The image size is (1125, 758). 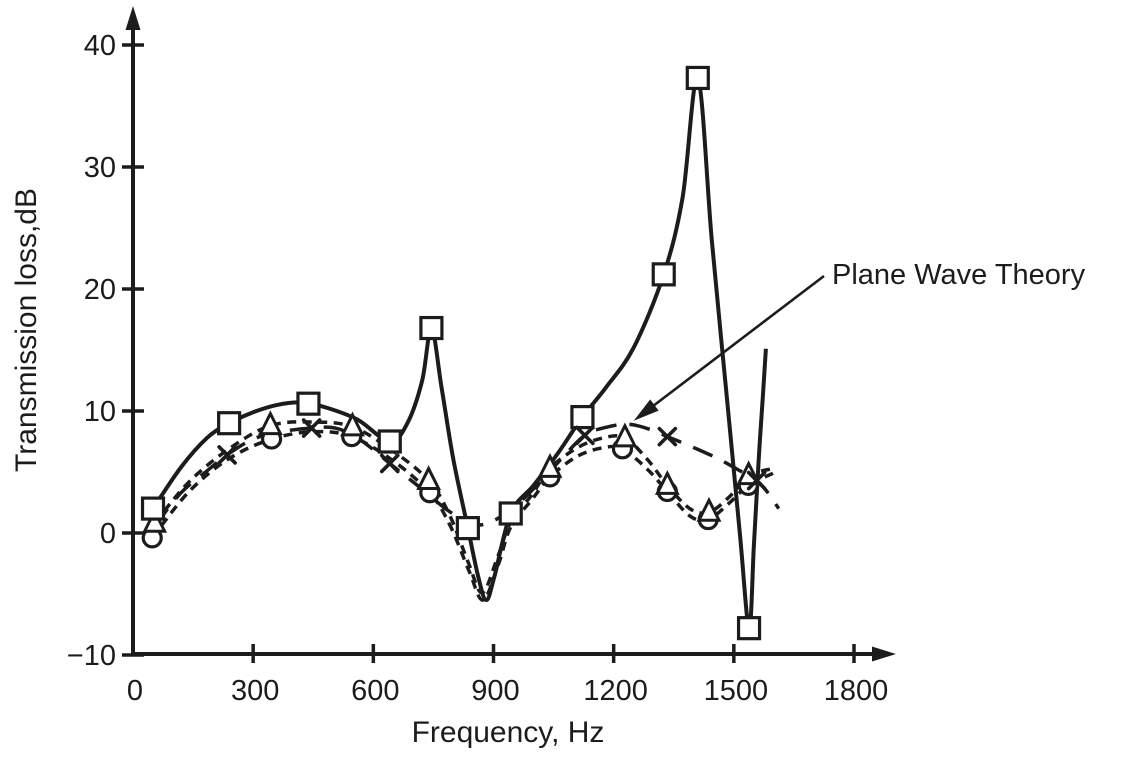 What do you see at coordinates (375, 691) in the screenshot?
I see `x-tick-label: 600` at bounding box center [375, 691].